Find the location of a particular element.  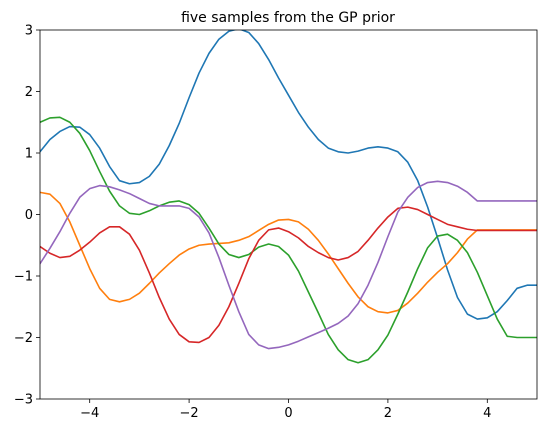

x-tick-label: −2 is located at coordinates (189, 413).